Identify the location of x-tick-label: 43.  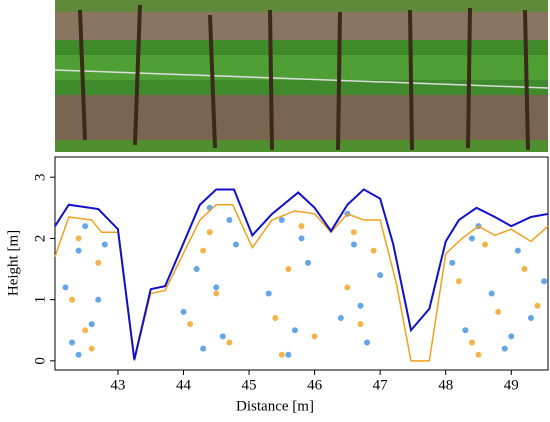
(117, 385).